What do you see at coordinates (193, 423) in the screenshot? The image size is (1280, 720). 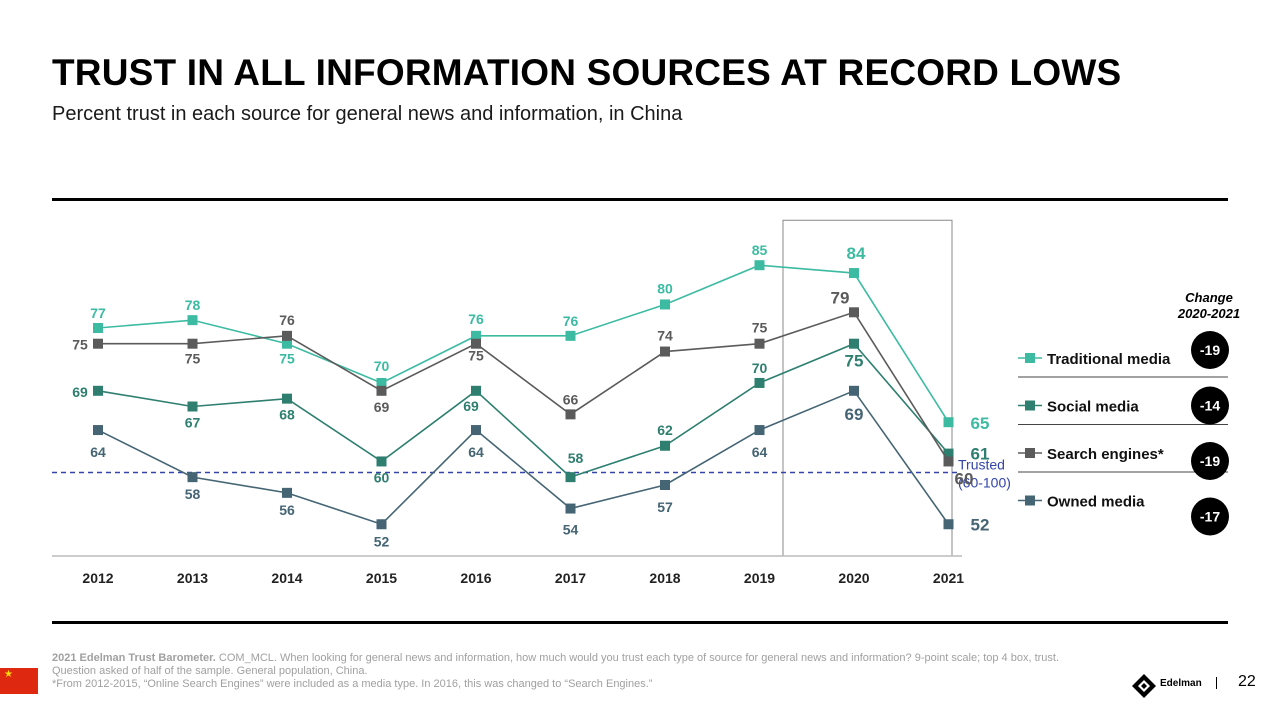 I see `data-label: 67` at bounding box center [193, 423].